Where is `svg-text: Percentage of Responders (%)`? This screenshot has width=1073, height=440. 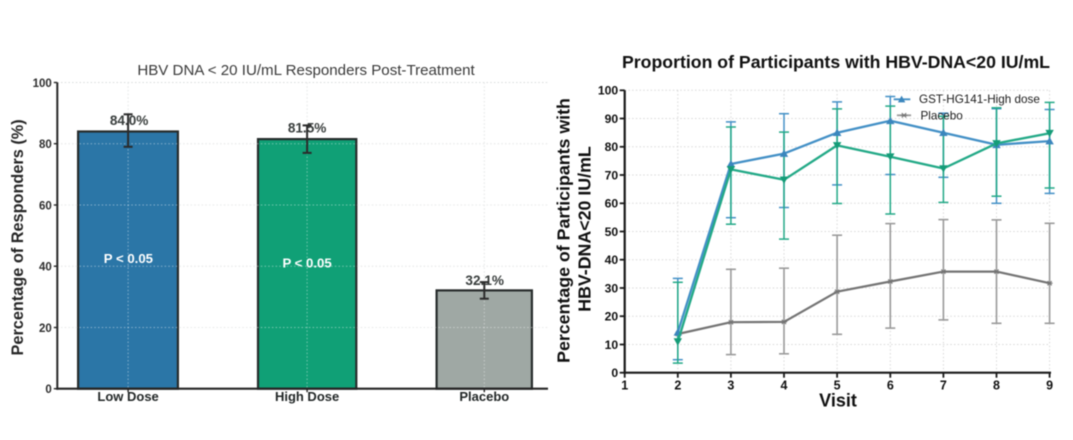
svg-text: Percentage of Responders (%) is located at coordinates (18, 237).